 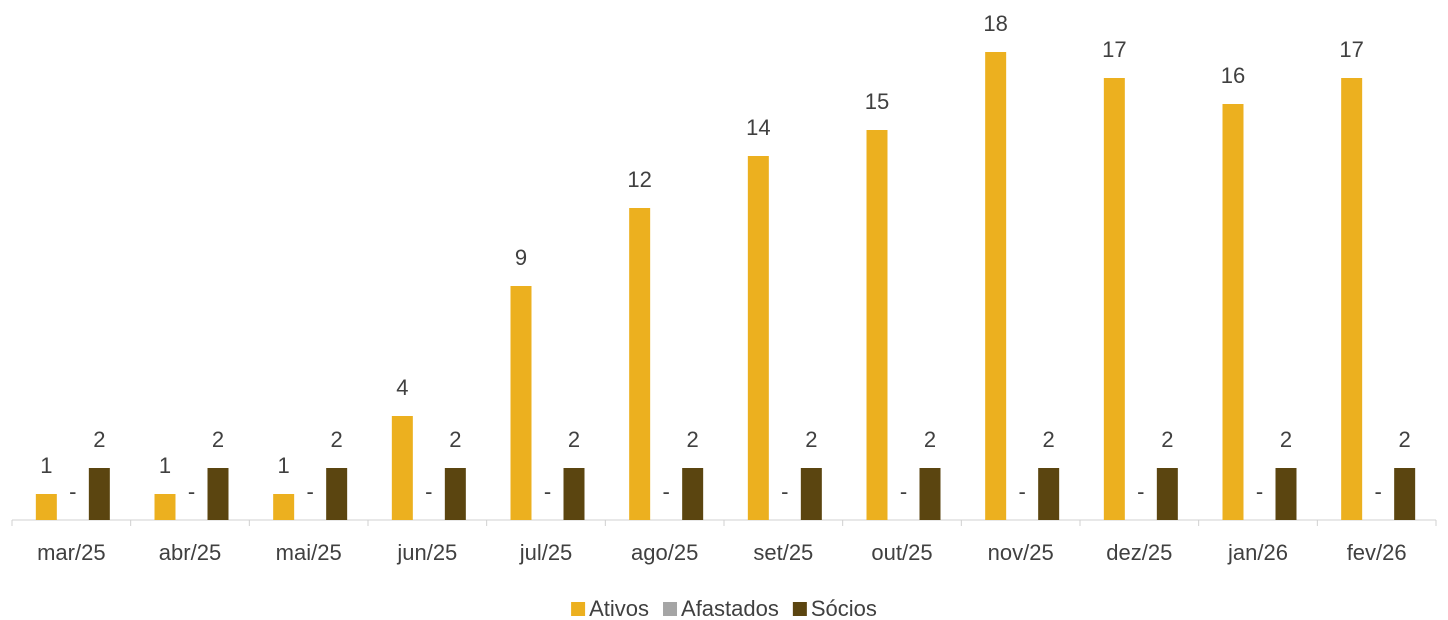 I want to click on x-tick-label: out/25, so click(x=901, y=552).